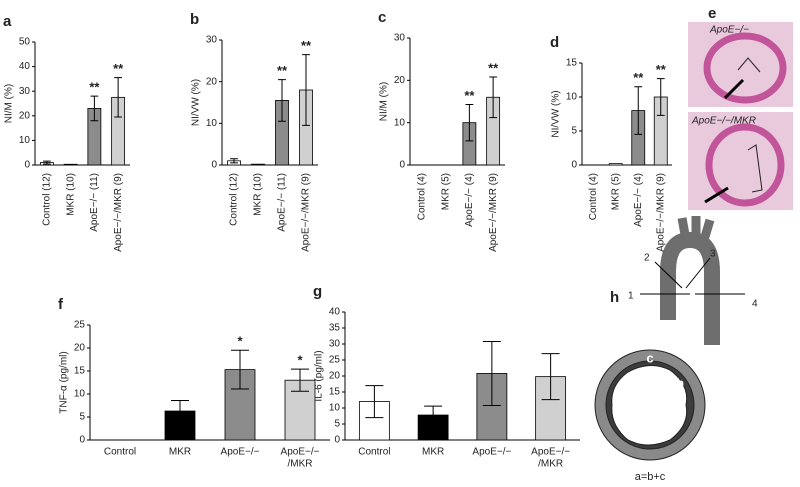  Describe the element at coordinates (382, 17) in the screenshot. I see `panel-letter: c` at that location.